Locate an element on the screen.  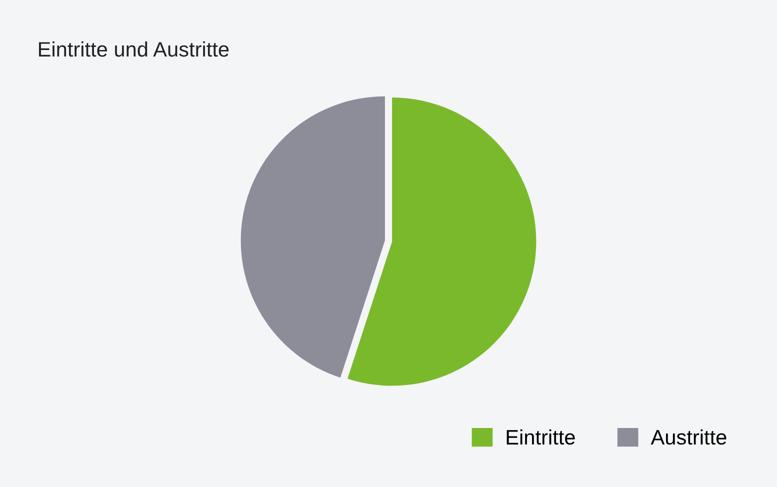
legend-label: Austritte is located at coordinates (688, 437).